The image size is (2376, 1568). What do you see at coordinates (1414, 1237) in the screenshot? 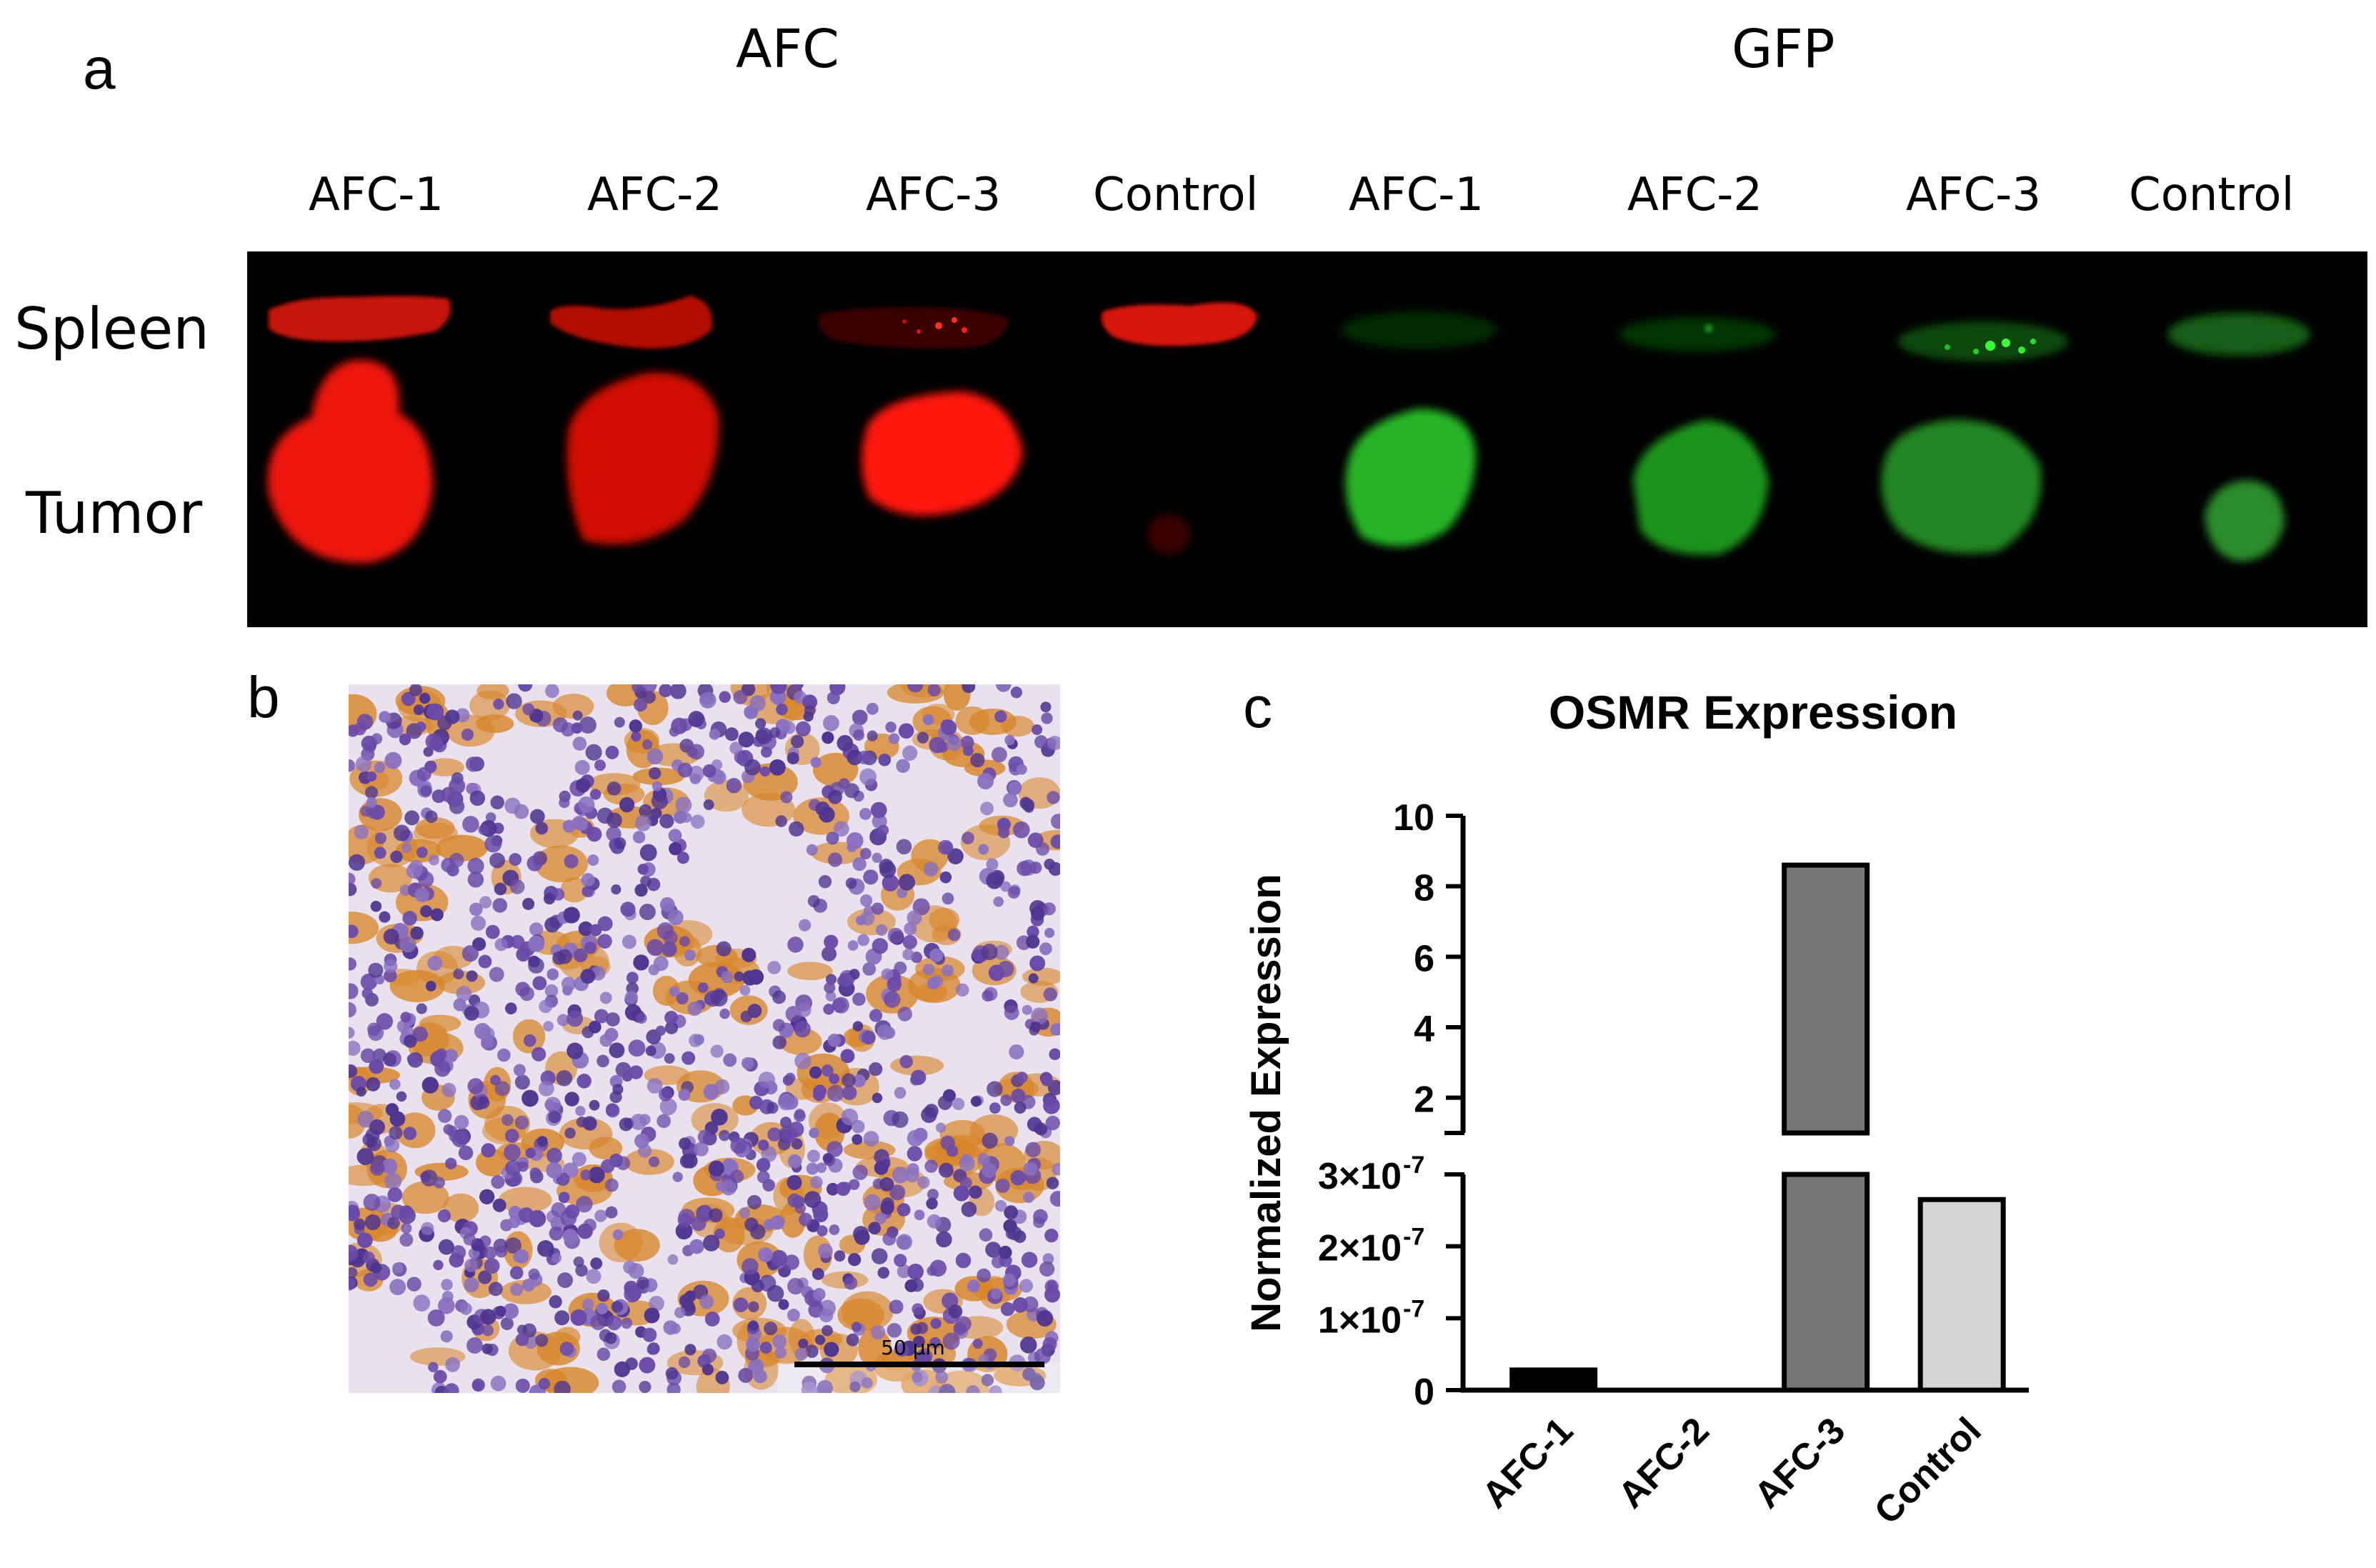
I see `y-lower-tick-exponent: -7` at bounding box center [1414, 1237].